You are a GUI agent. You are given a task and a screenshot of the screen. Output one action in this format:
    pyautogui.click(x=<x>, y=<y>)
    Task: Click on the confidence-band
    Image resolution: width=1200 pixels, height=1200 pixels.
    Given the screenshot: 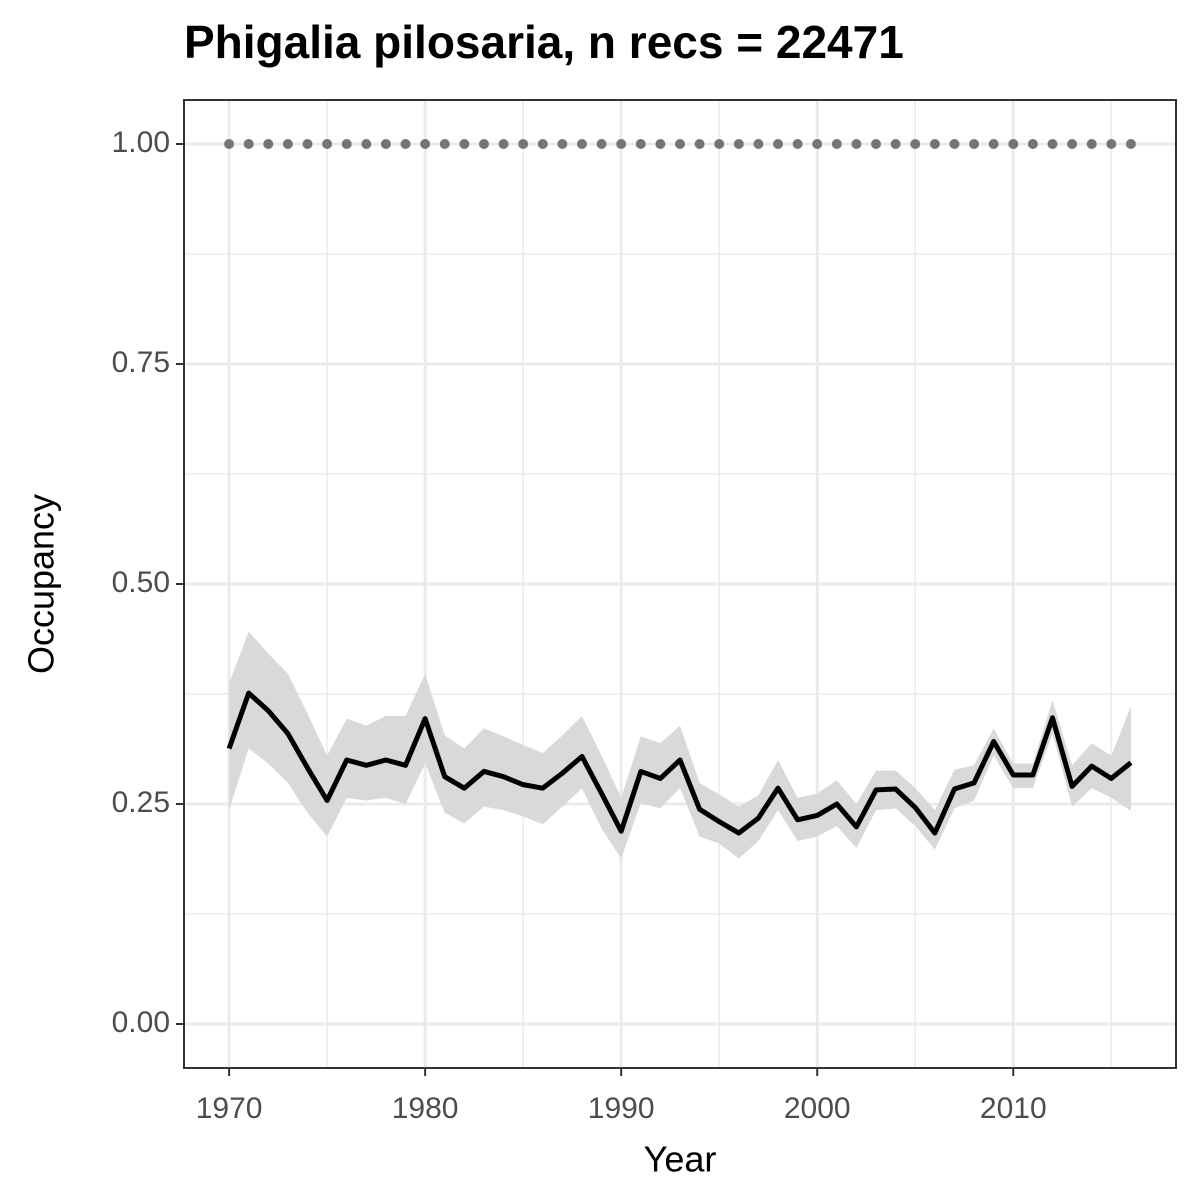 What is the action you would take?
    pyautogui.click(x=680, y=745)
    